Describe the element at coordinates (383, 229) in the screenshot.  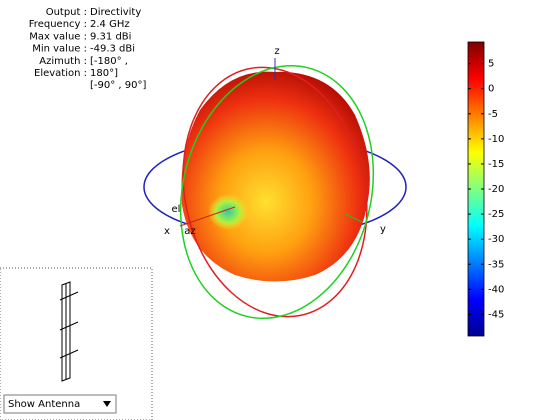
I see `axis-label: y` at that location.